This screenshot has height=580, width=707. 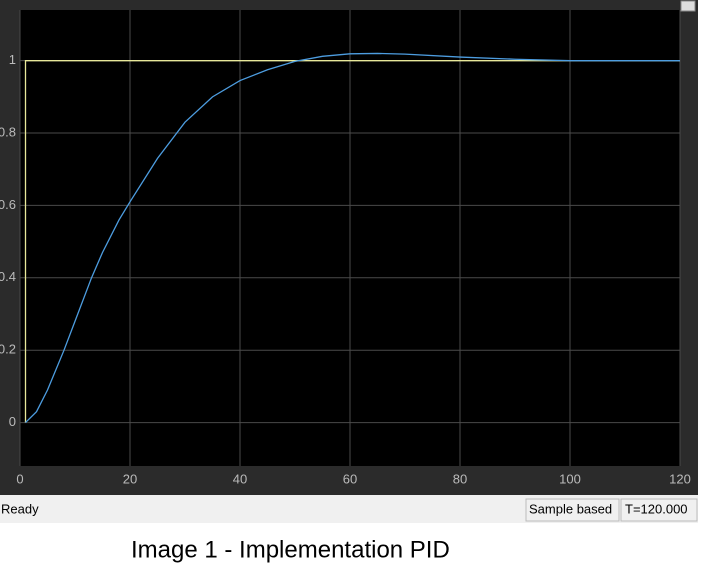 What do you see at coordinates (8, 131) in the screenshot?
I see `y-tick-label: 0.8` at bounding box center [8, 131].